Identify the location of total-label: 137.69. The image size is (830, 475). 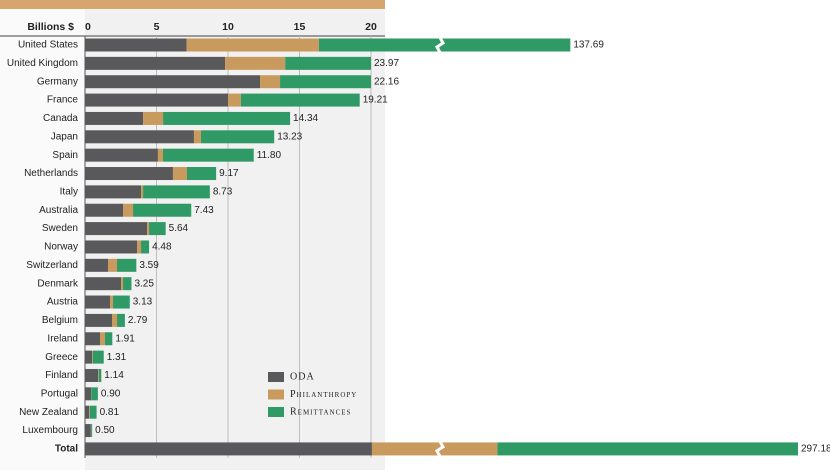
(588, 45).